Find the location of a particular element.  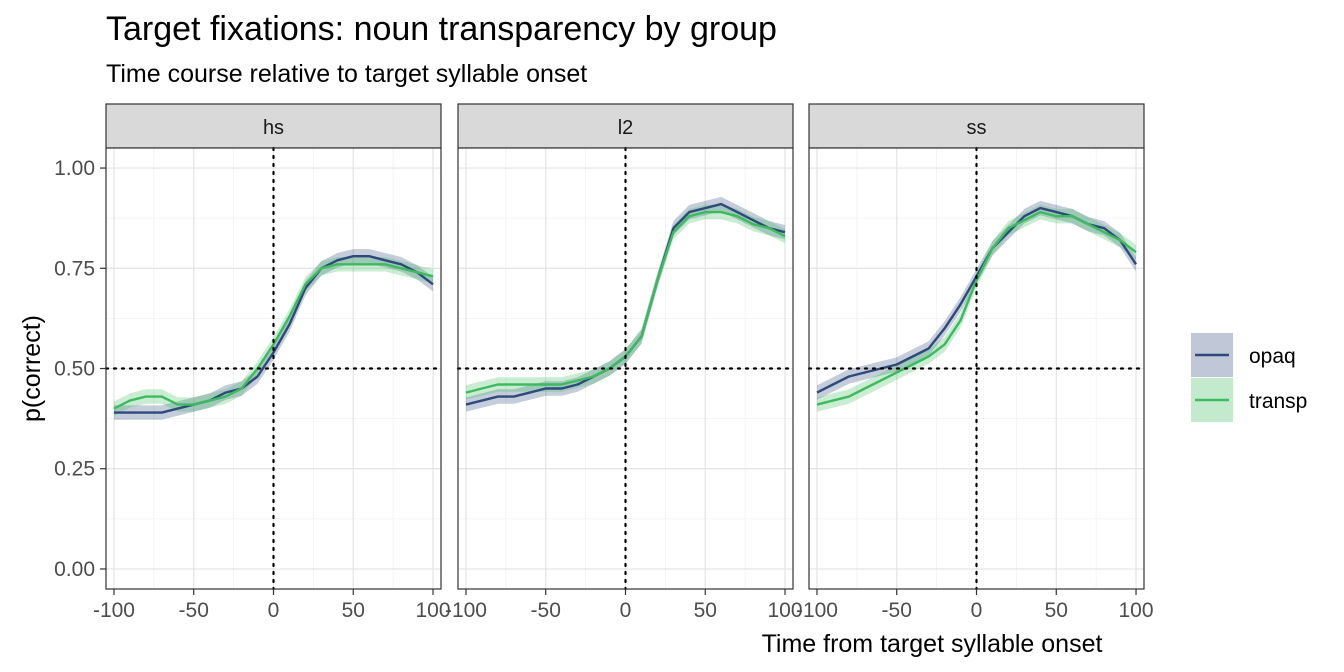

legend: opaq transp is located at coordinates (1249, 377).